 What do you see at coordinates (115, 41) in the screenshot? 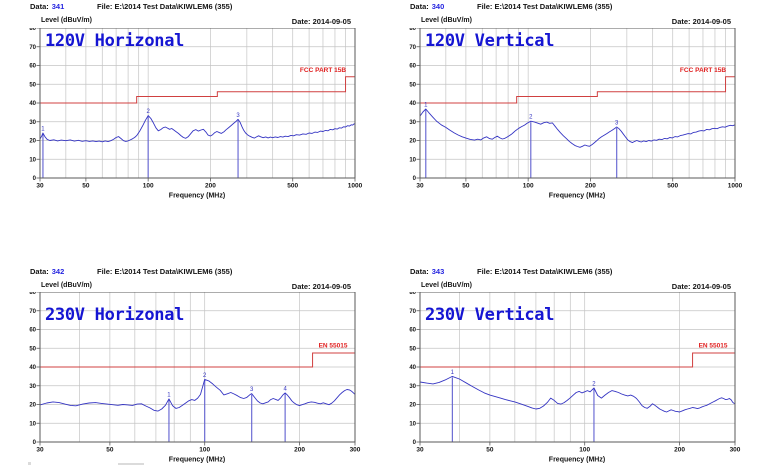
I see `chart-title: 120V Horizonal` at bounding box center [115, 41].